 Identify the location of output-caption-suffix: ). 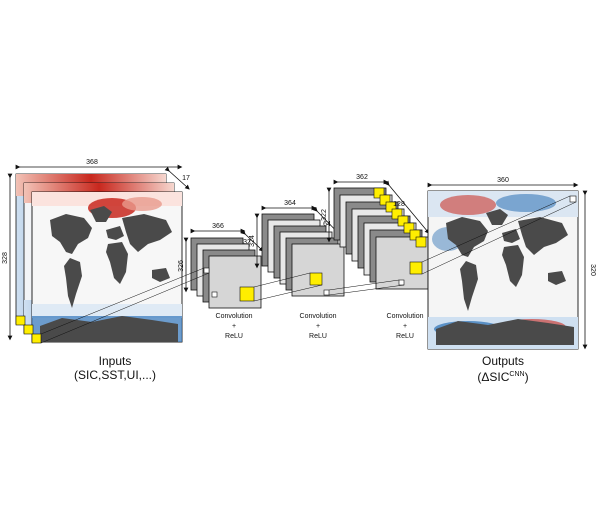
(526, 377).